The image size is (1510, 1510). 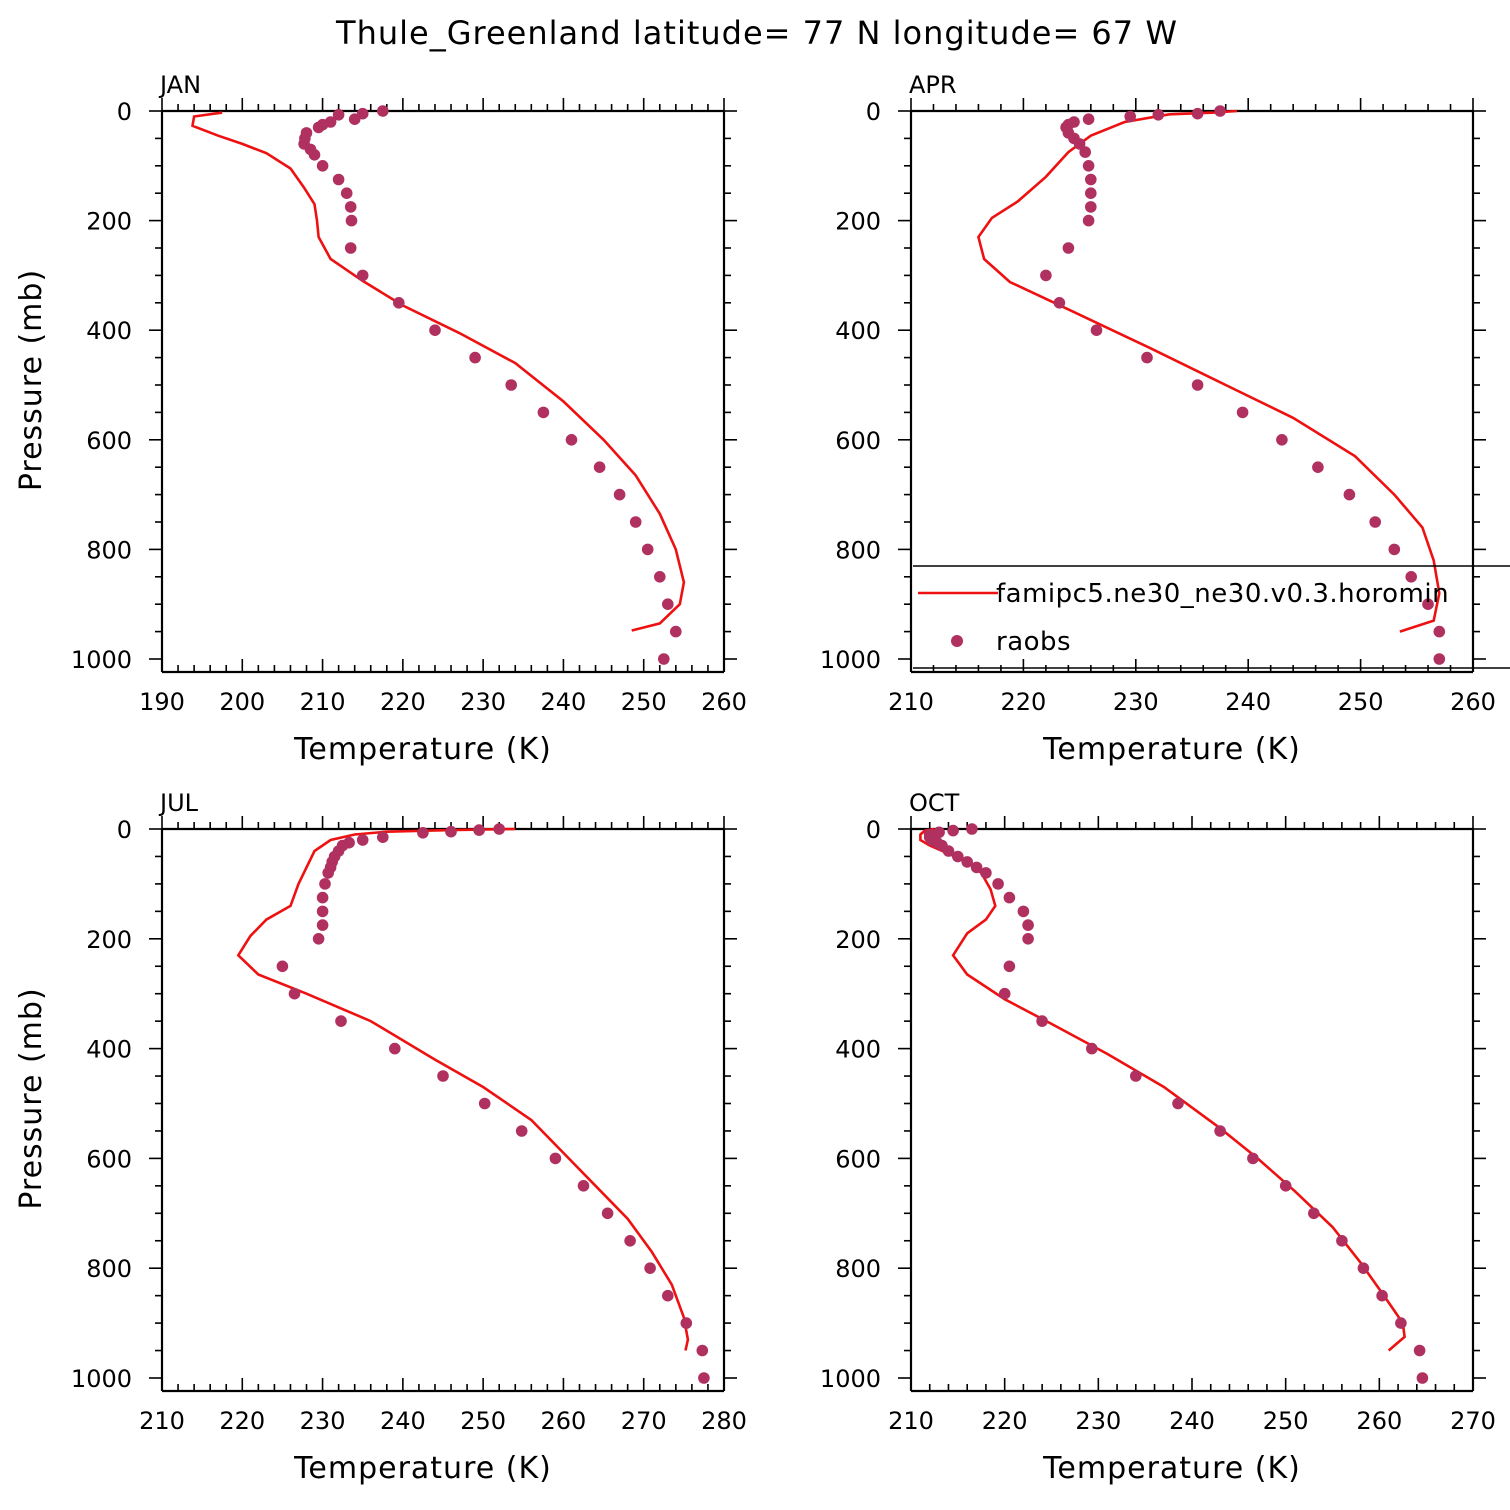 I want to click on panel-title-oct: OCT, so click(x=934, y=803).